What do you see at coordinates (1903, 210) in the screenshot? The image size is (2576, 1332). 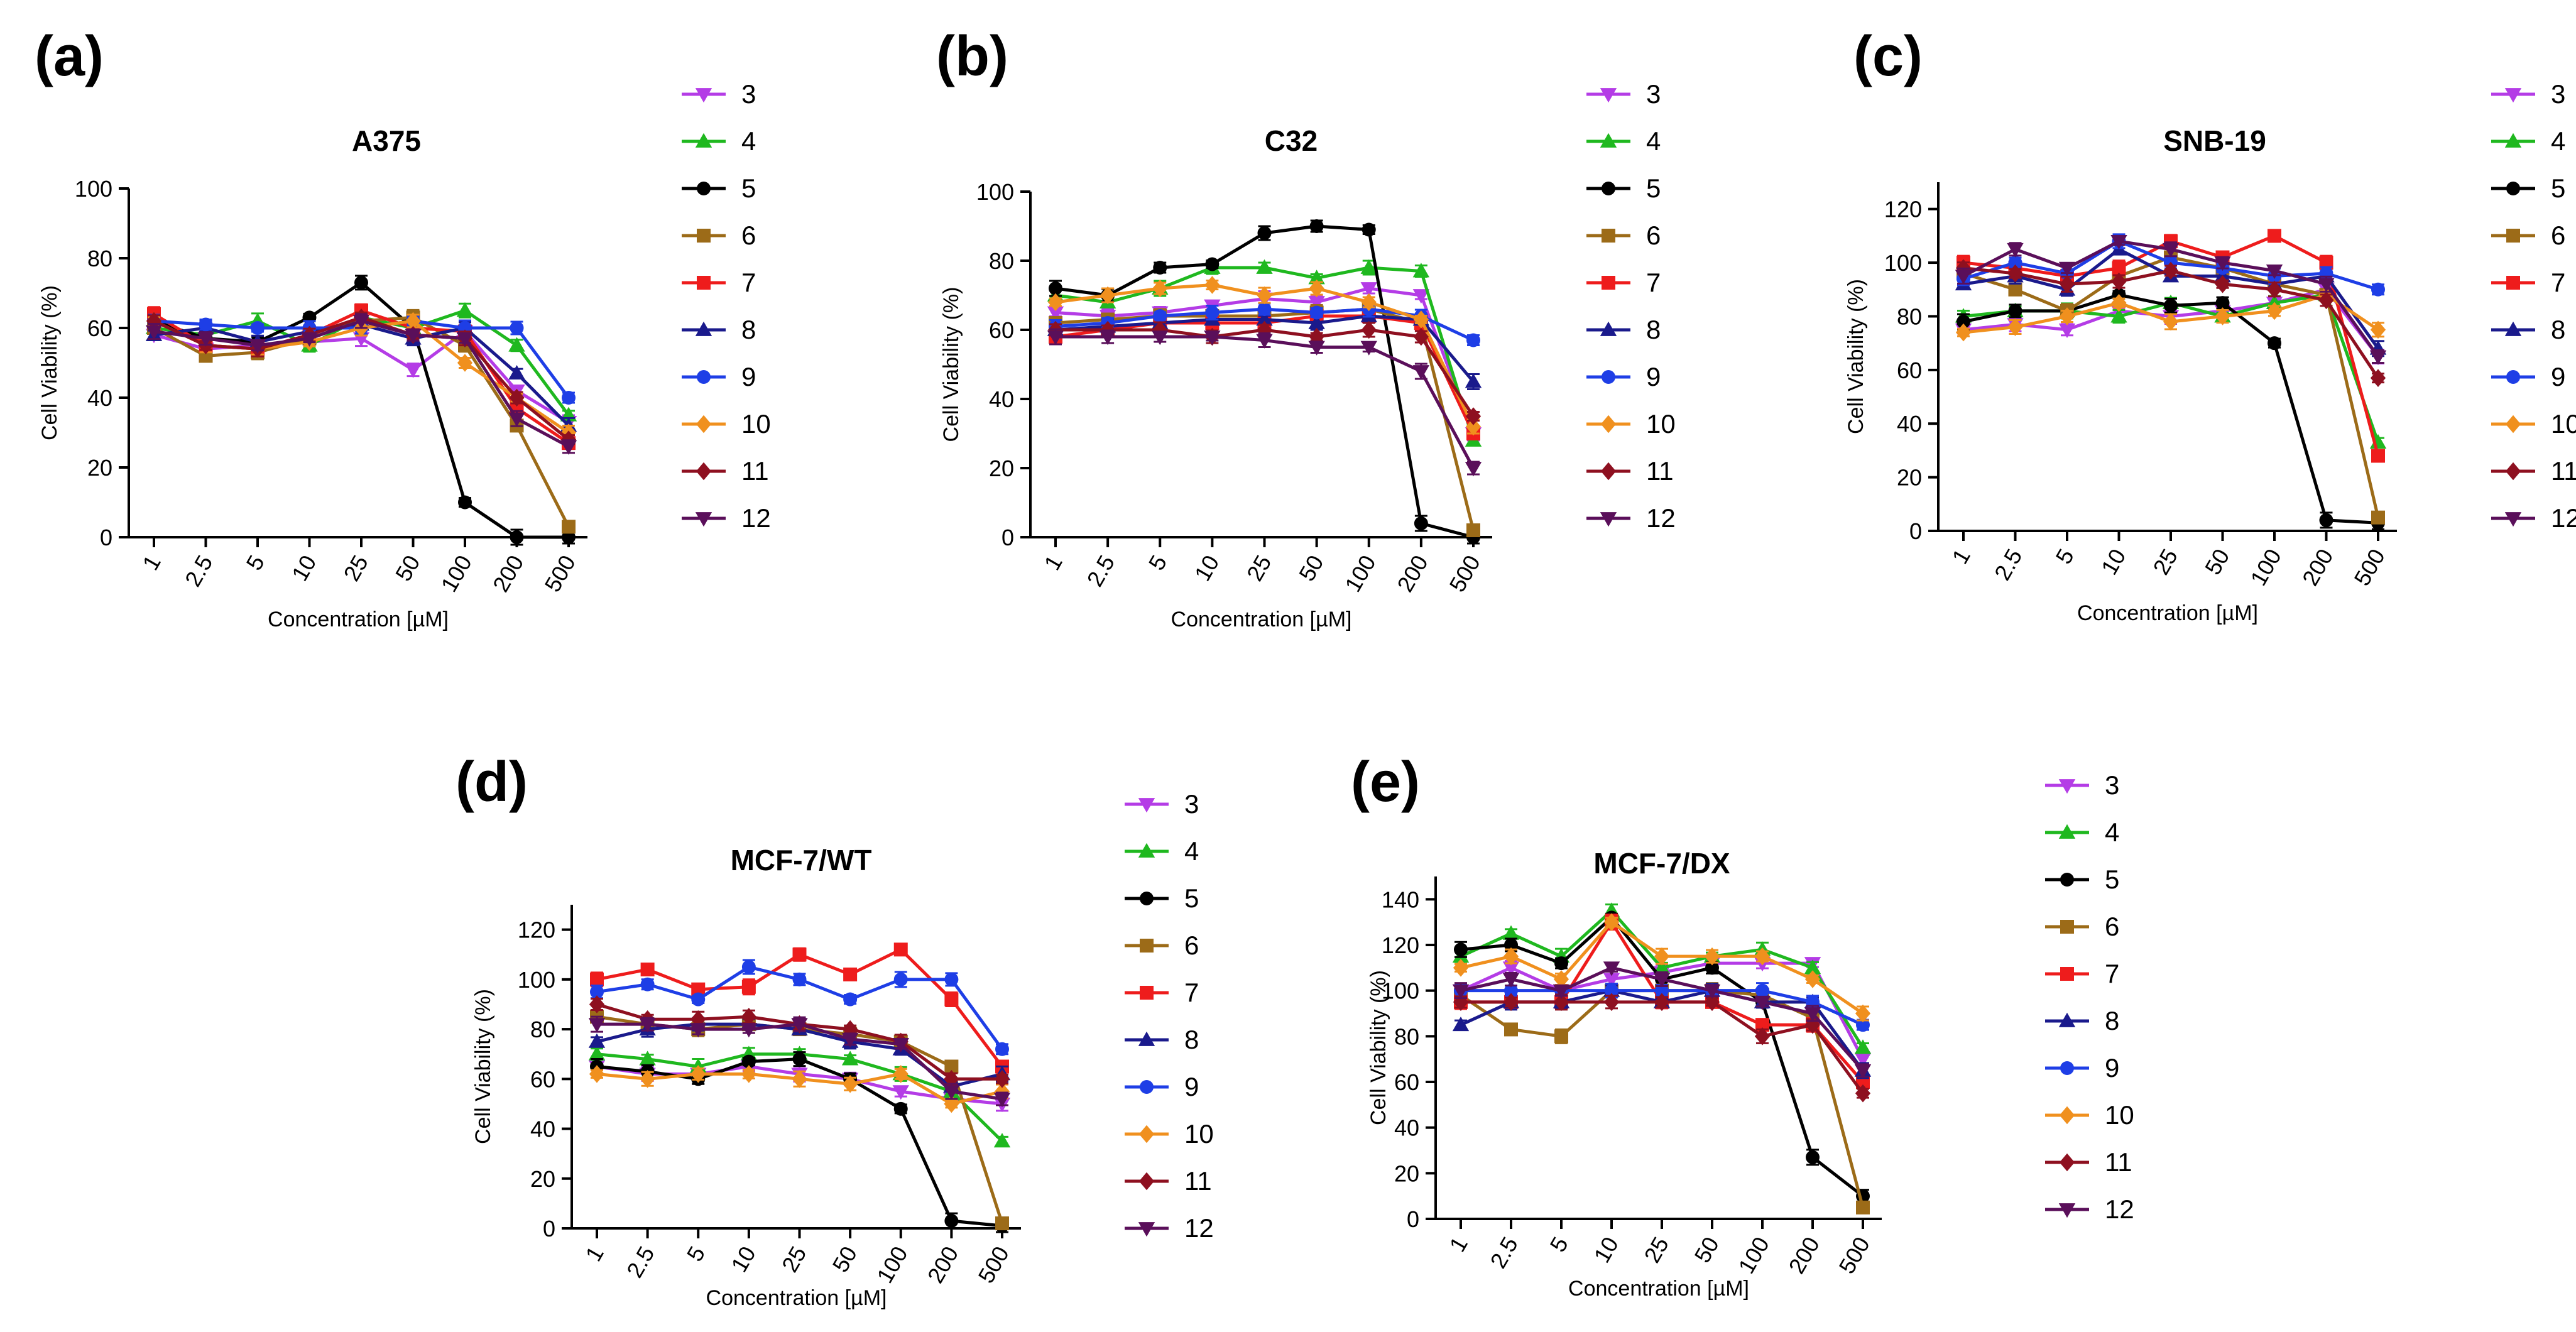 I see `y-tick-label: 120` at bounding box center [1903, 210].